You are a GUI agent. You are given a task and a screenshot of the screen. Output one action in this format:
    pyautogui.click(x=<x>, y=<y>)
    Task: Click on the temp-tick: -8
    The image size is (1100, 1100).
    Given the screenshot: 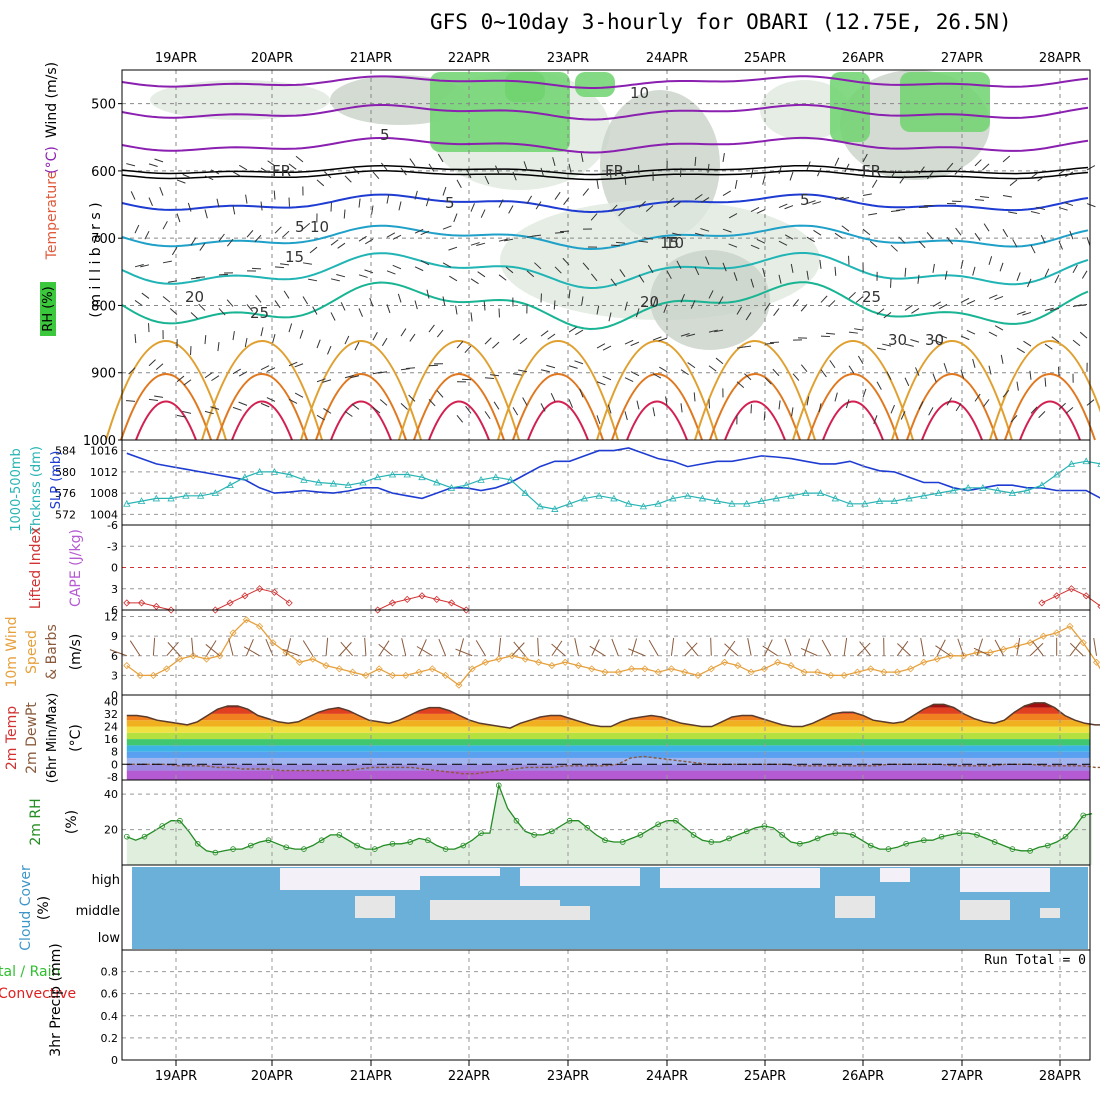 What is the action you would take?
    pyautogui.click(x=112, y=777)
    